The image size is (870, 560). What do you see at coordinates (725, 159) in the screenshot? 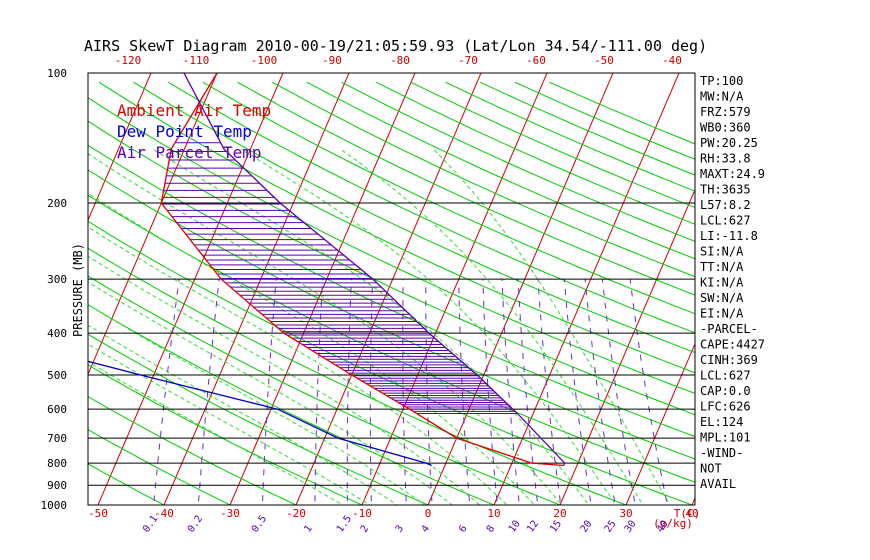
I see `index-value: RH:33.8` at bounding box center [725, 159].